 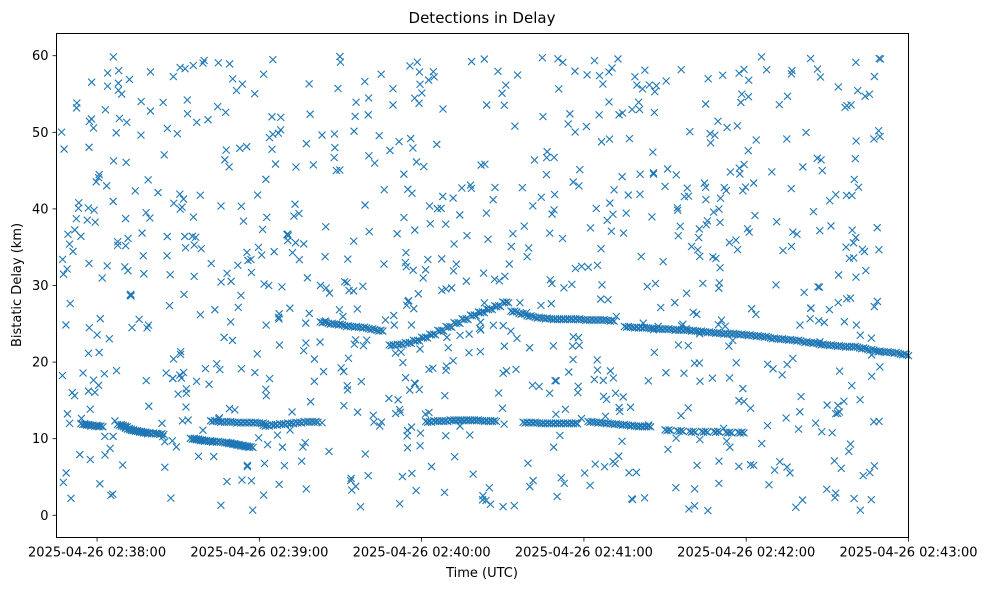 What do you see at coordinates (44, 516) in the screenshot?
I see `y-tick-label: 0` at bounding box center [44, 516].